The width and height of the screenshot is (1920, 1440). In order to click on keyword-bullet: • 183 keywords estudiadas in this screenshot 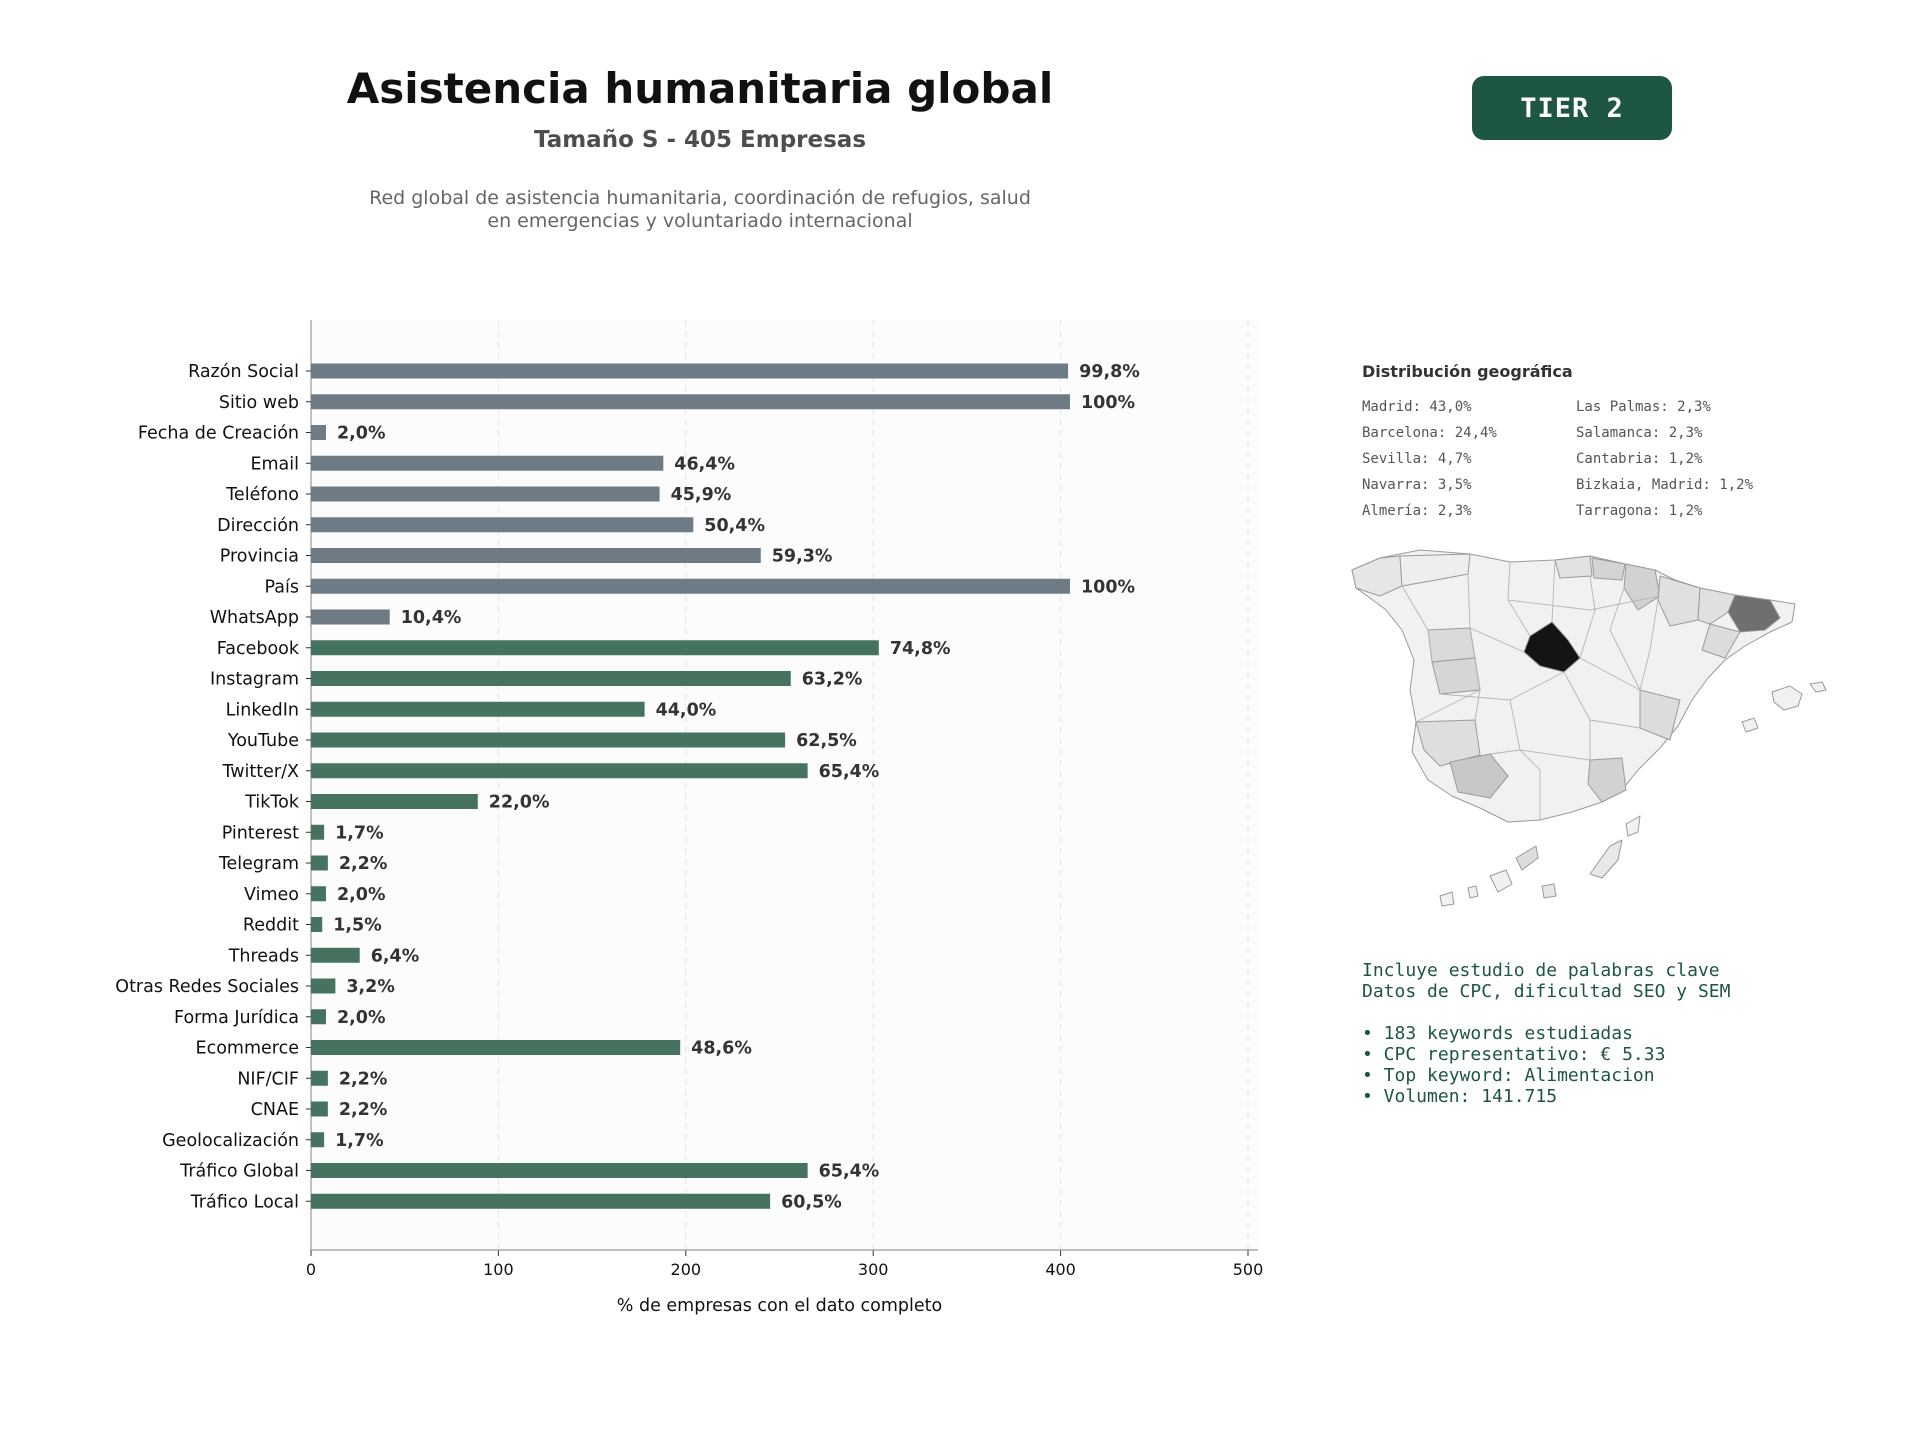, I will do `click(1497, 1033)`.